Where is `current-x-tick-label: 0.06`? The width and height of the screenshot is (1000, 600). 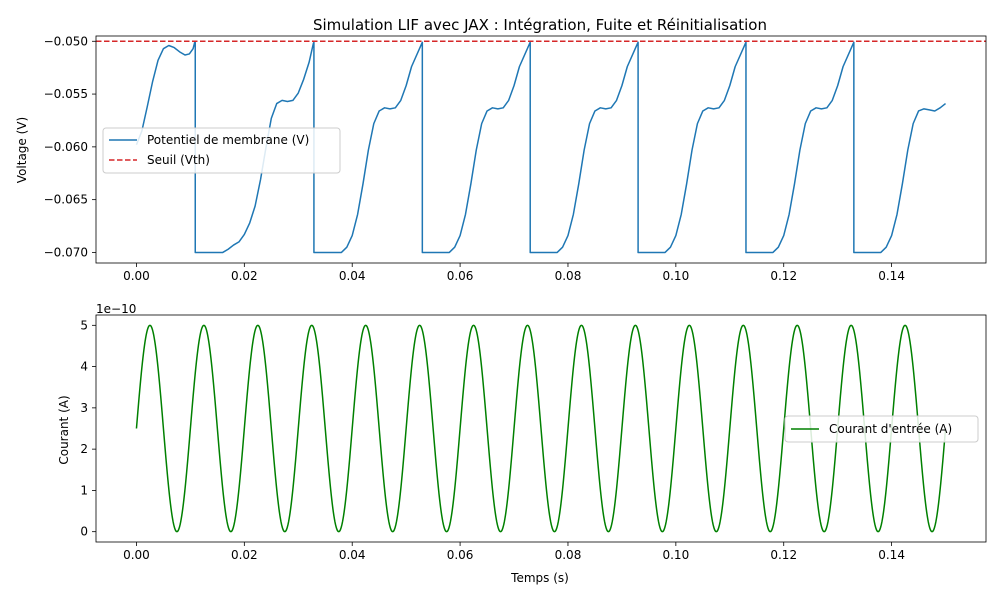
current-x-tick-label: 0.06 is located at coordinates (460, 555).